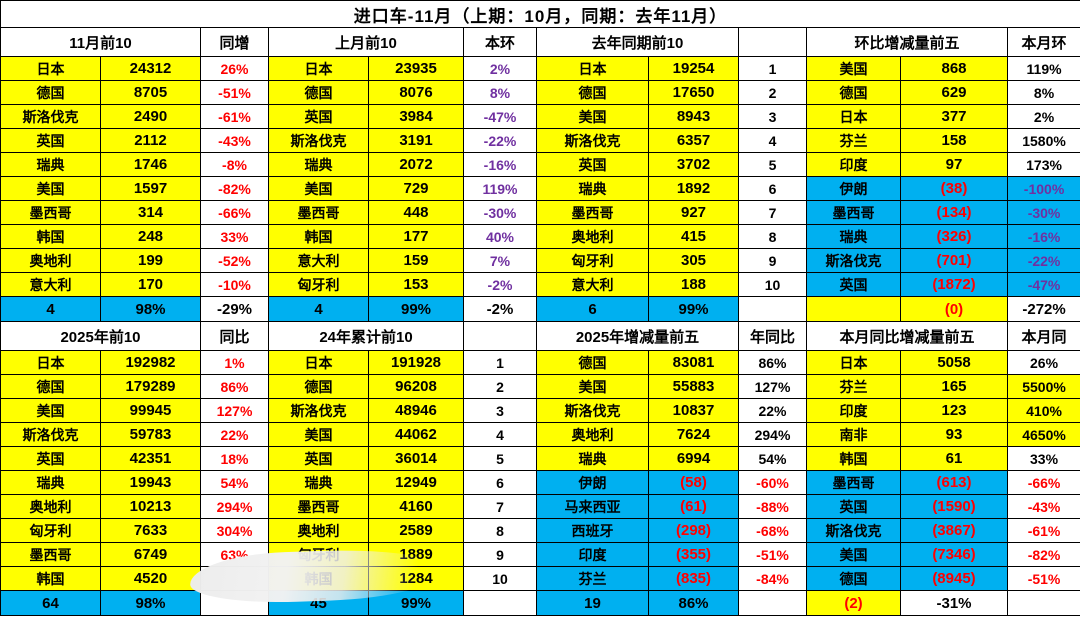 Image resolution: width=1080 pixels, height=622 pixels. I want to click on table-row: 韩国 4520 韩国 1284 10 芬兰 (835) -84% 德国 (8945) -51%, so click(540, 578).